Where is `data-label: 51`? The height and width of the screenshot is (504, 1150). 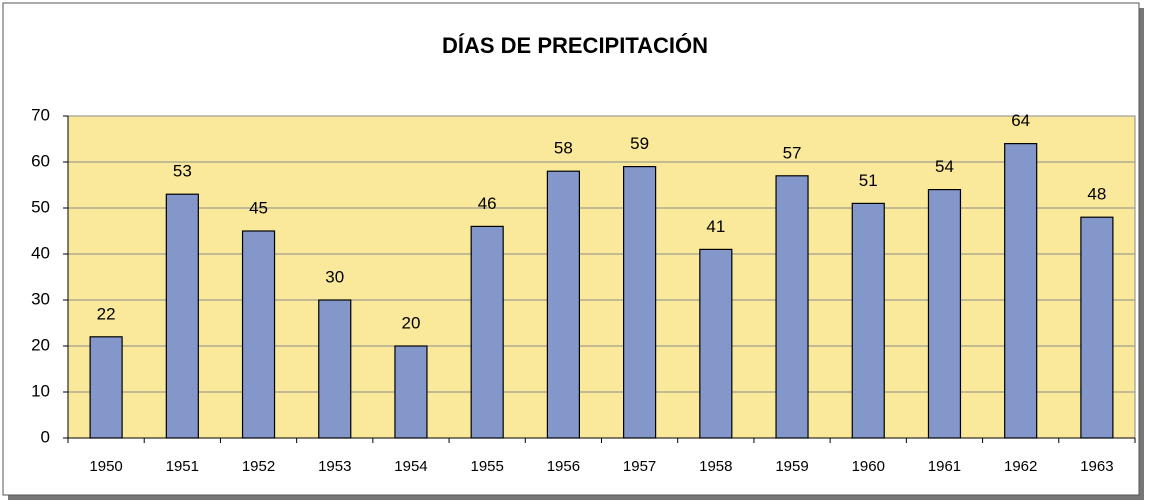
data-label: 51 is located at coordinates (868, 180).